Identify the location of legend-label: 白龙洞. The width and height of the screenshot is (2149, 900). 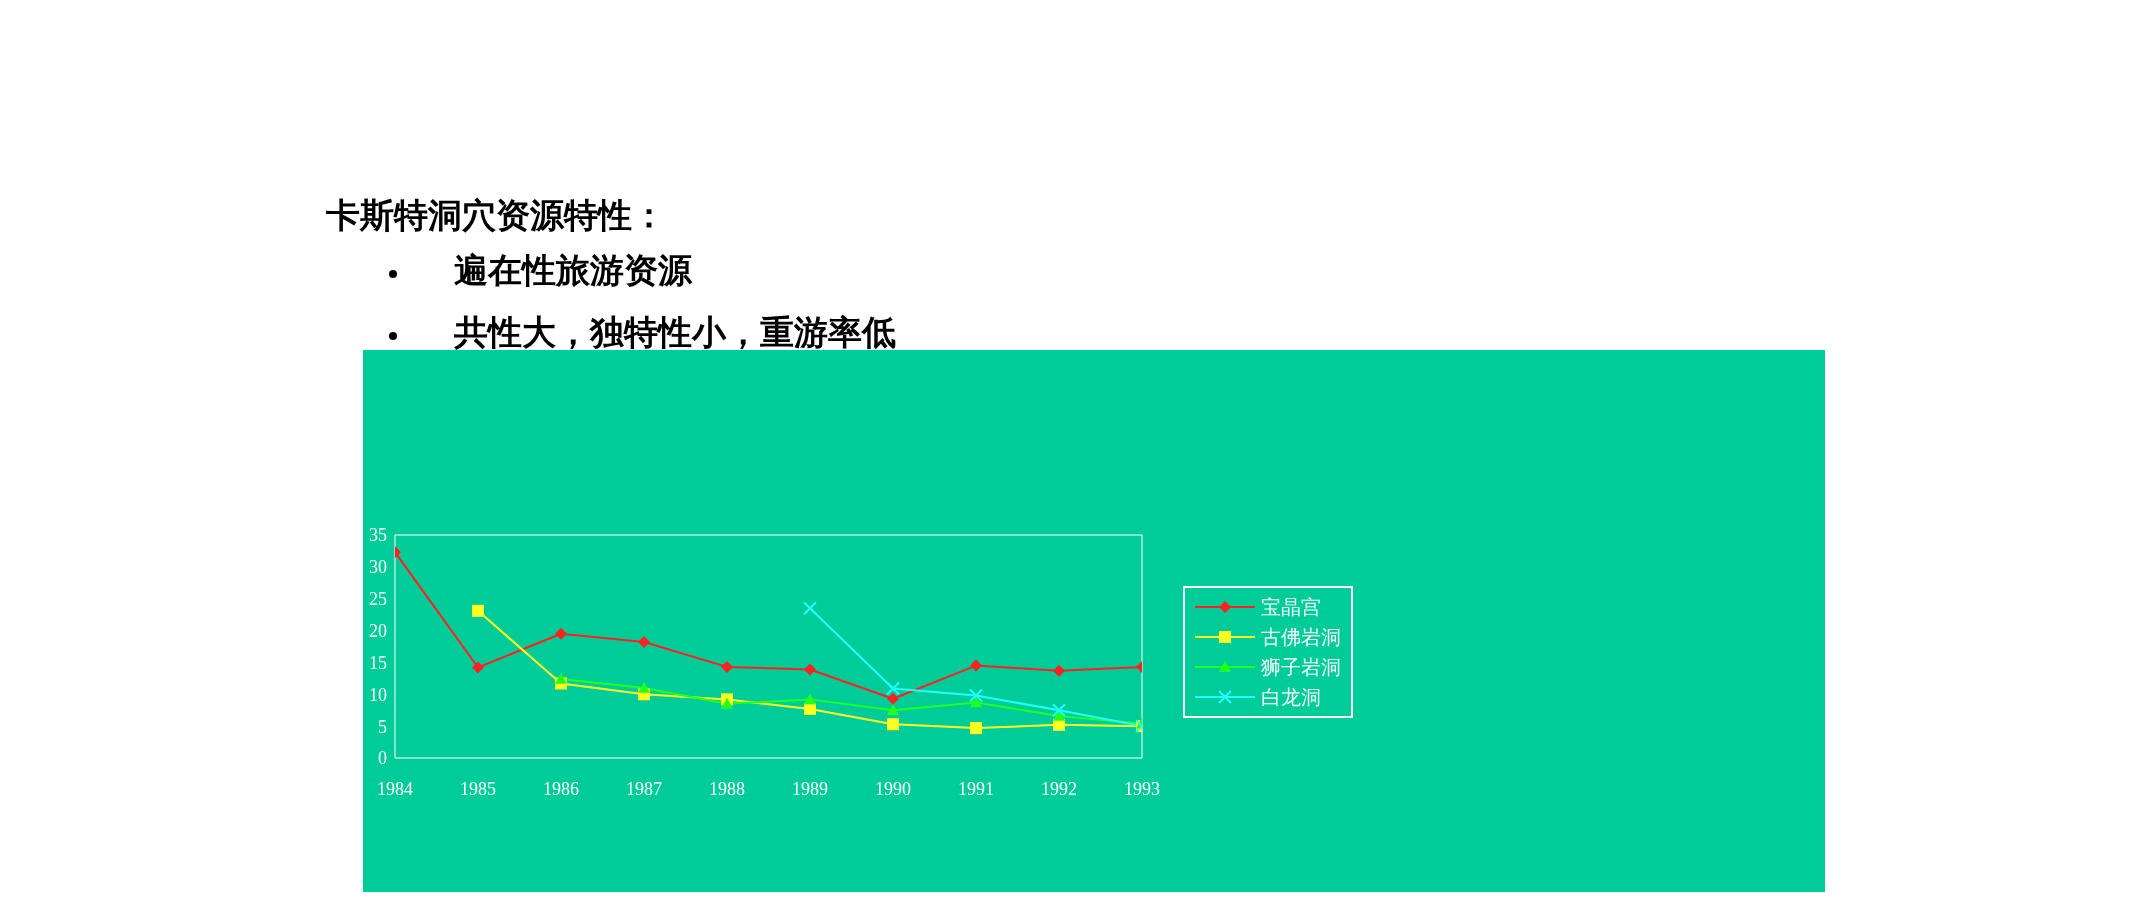
(1291, 697).